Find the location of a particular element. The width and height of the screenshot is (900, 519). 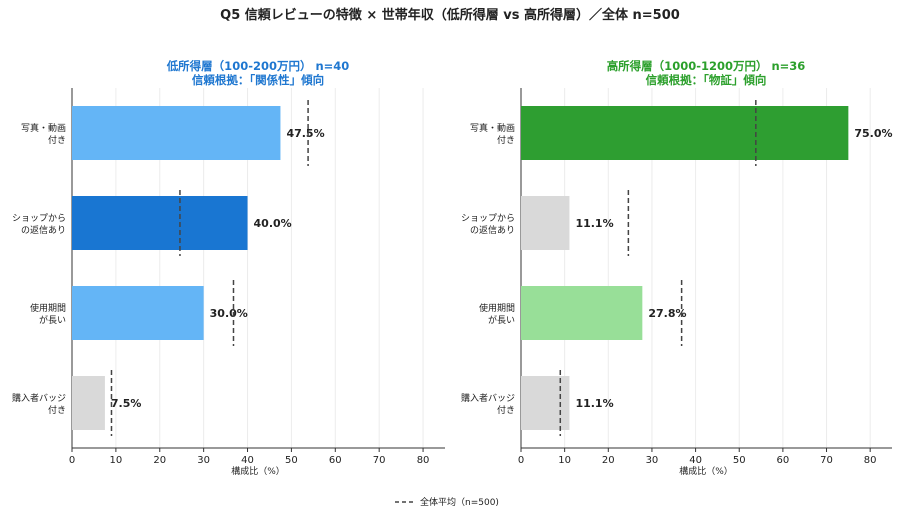

panel-title: 高所得層（1000-1200万円） n=36 is located at coordinates (706, 66).